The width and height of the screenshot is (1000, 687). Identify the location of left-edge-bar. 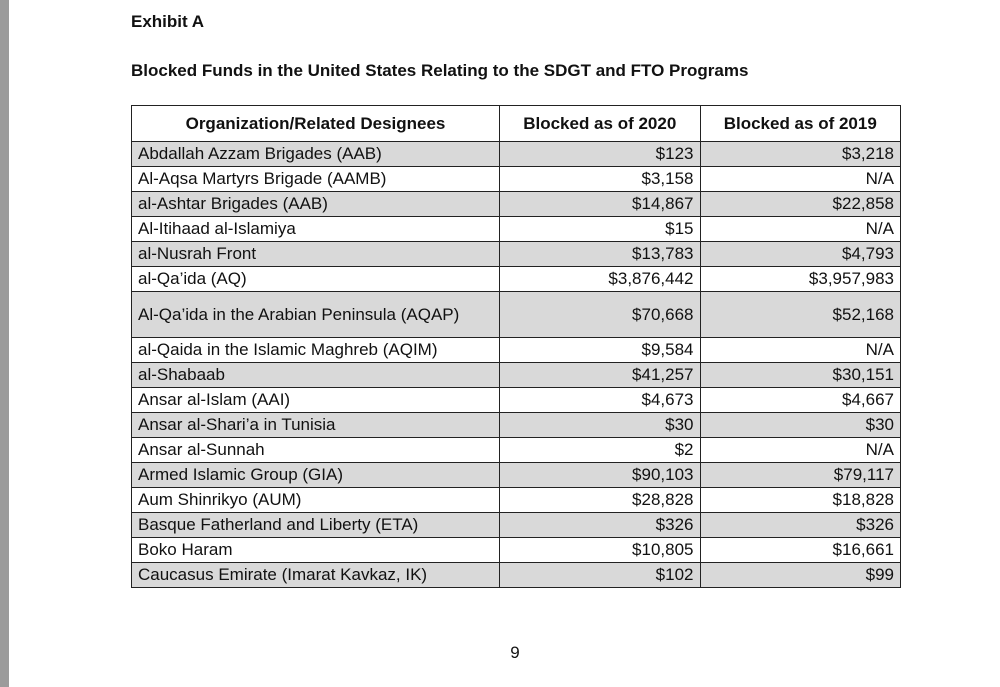
(4, 343).